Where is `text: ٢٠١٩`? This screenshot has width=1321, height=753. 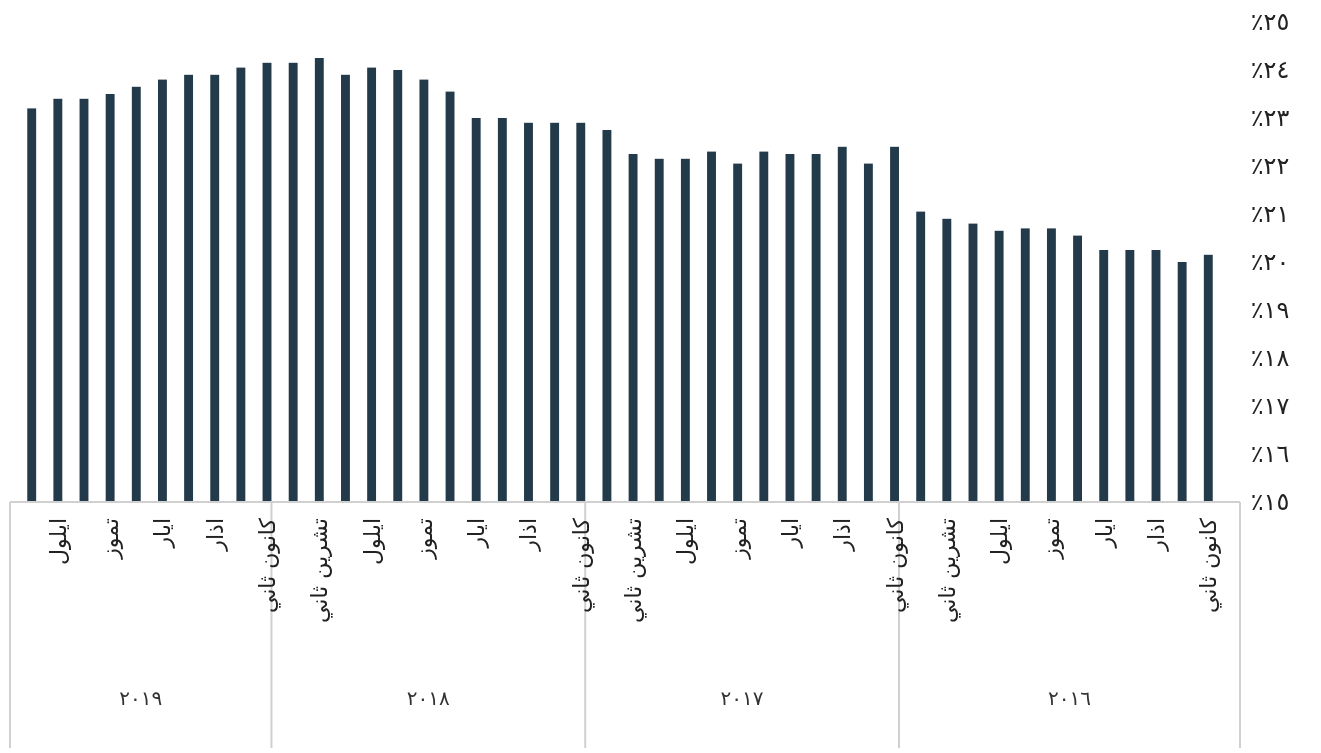 text: ٢٠١٩ is located at coordinates (141, 698).